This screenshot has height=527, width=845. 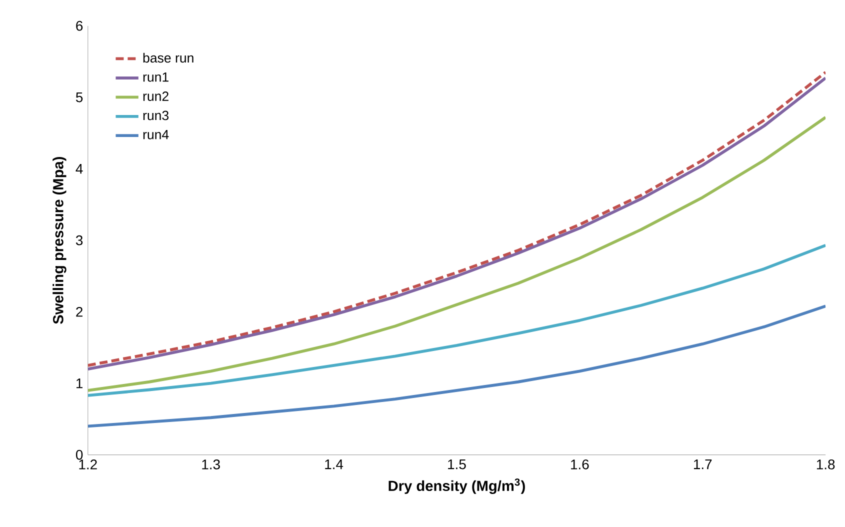 What do you see at coordinates (79, 383) in the screenshot?
I see `y-tick-label: 1` at bounding box center [79, 383].